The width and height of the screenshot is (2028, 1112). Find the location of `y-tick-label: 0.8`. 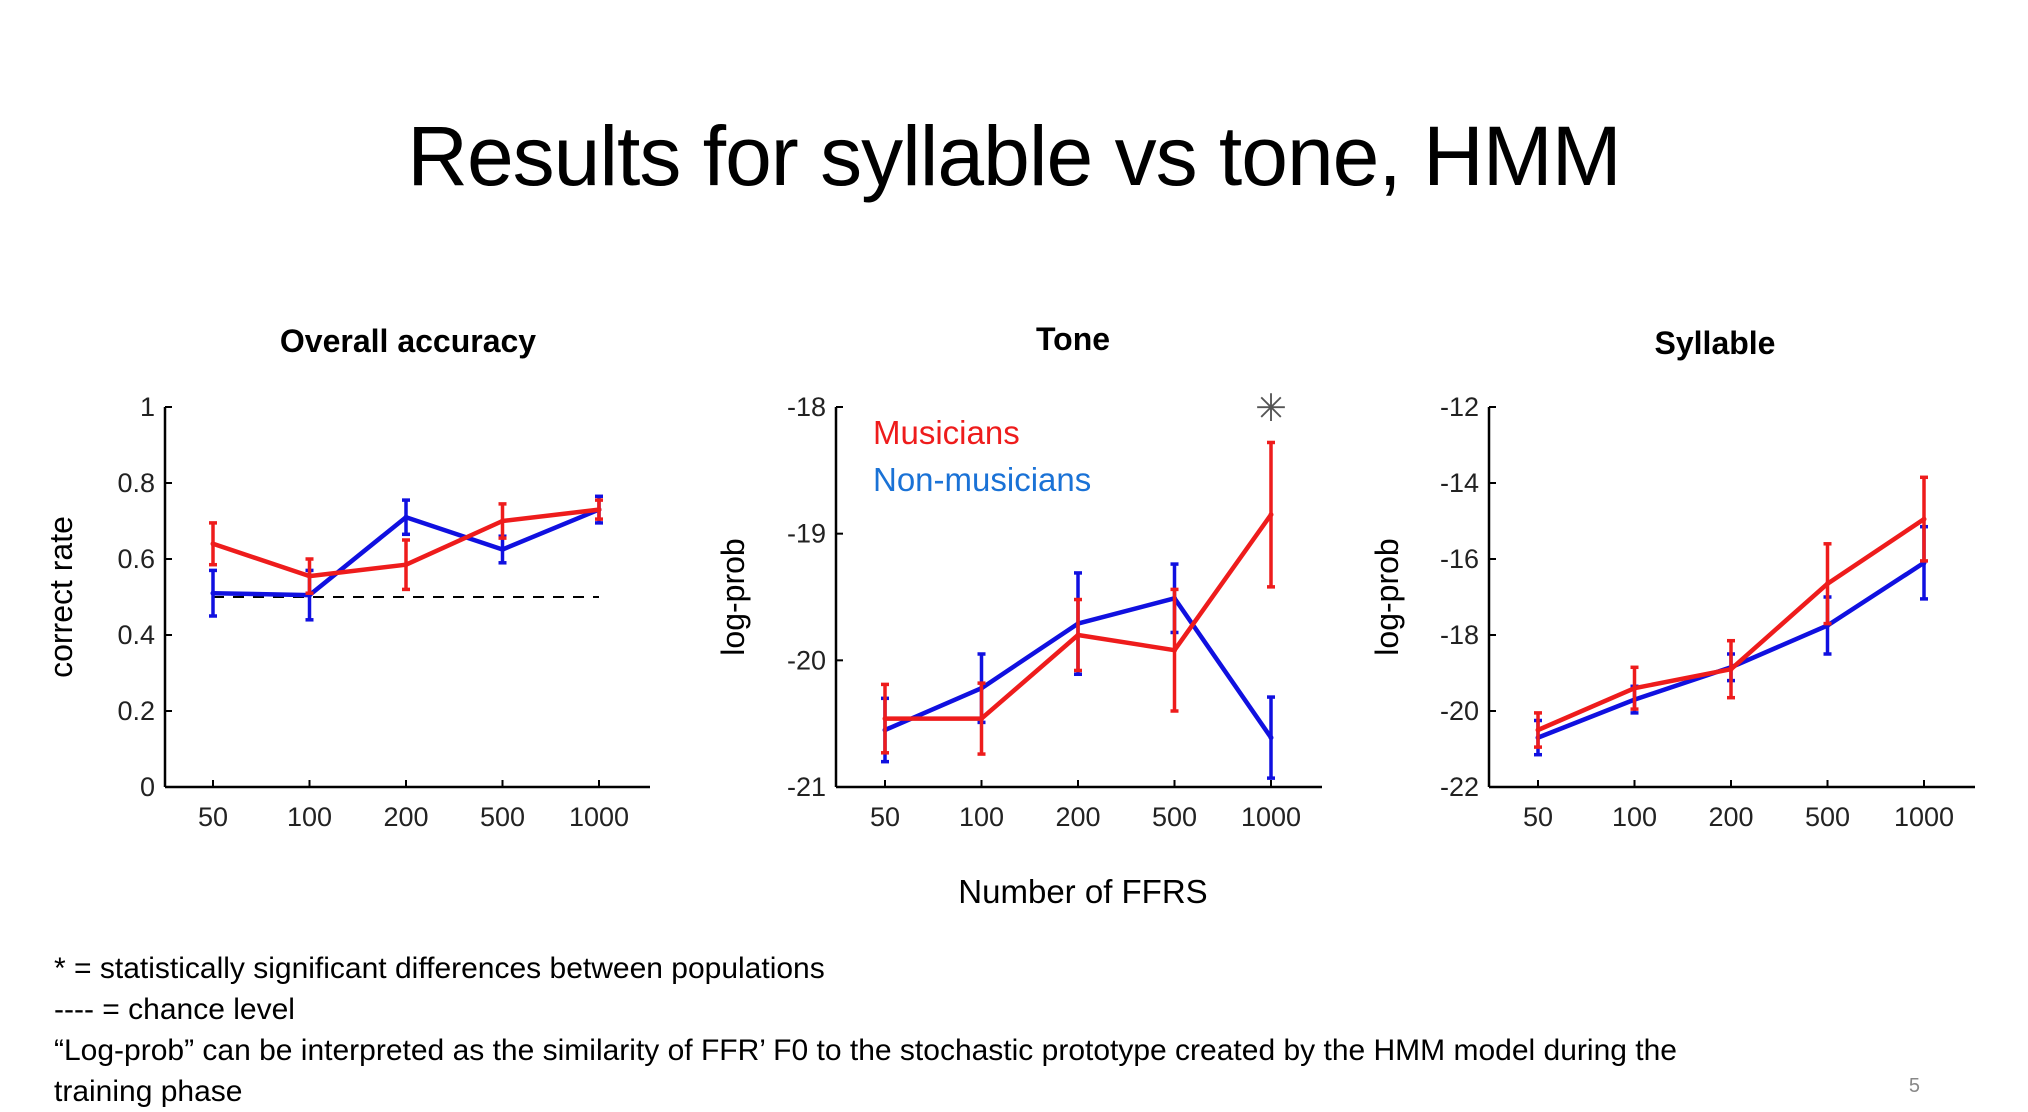

y-tick-label: 0.8 is located at coordinates (136, 483).